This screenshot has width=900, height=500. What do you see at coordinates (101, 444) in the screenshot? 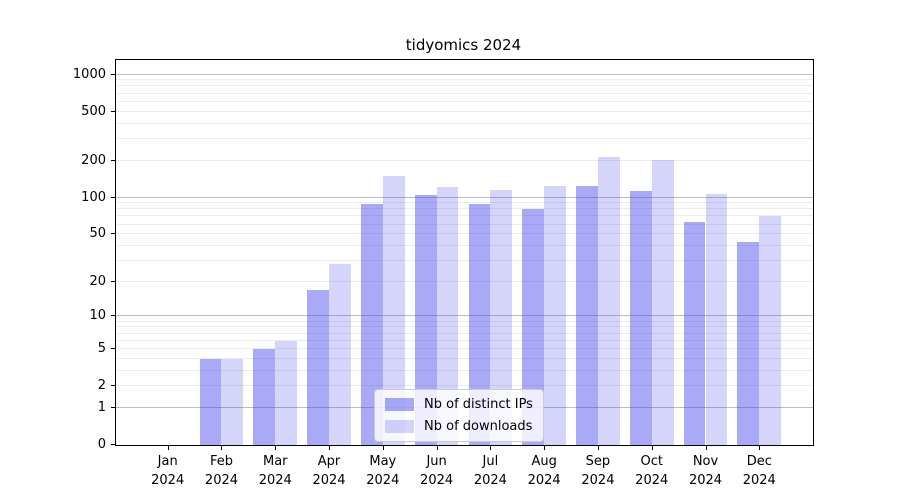
I see `y-tick-label: 0` at bounding box center [101, 444].